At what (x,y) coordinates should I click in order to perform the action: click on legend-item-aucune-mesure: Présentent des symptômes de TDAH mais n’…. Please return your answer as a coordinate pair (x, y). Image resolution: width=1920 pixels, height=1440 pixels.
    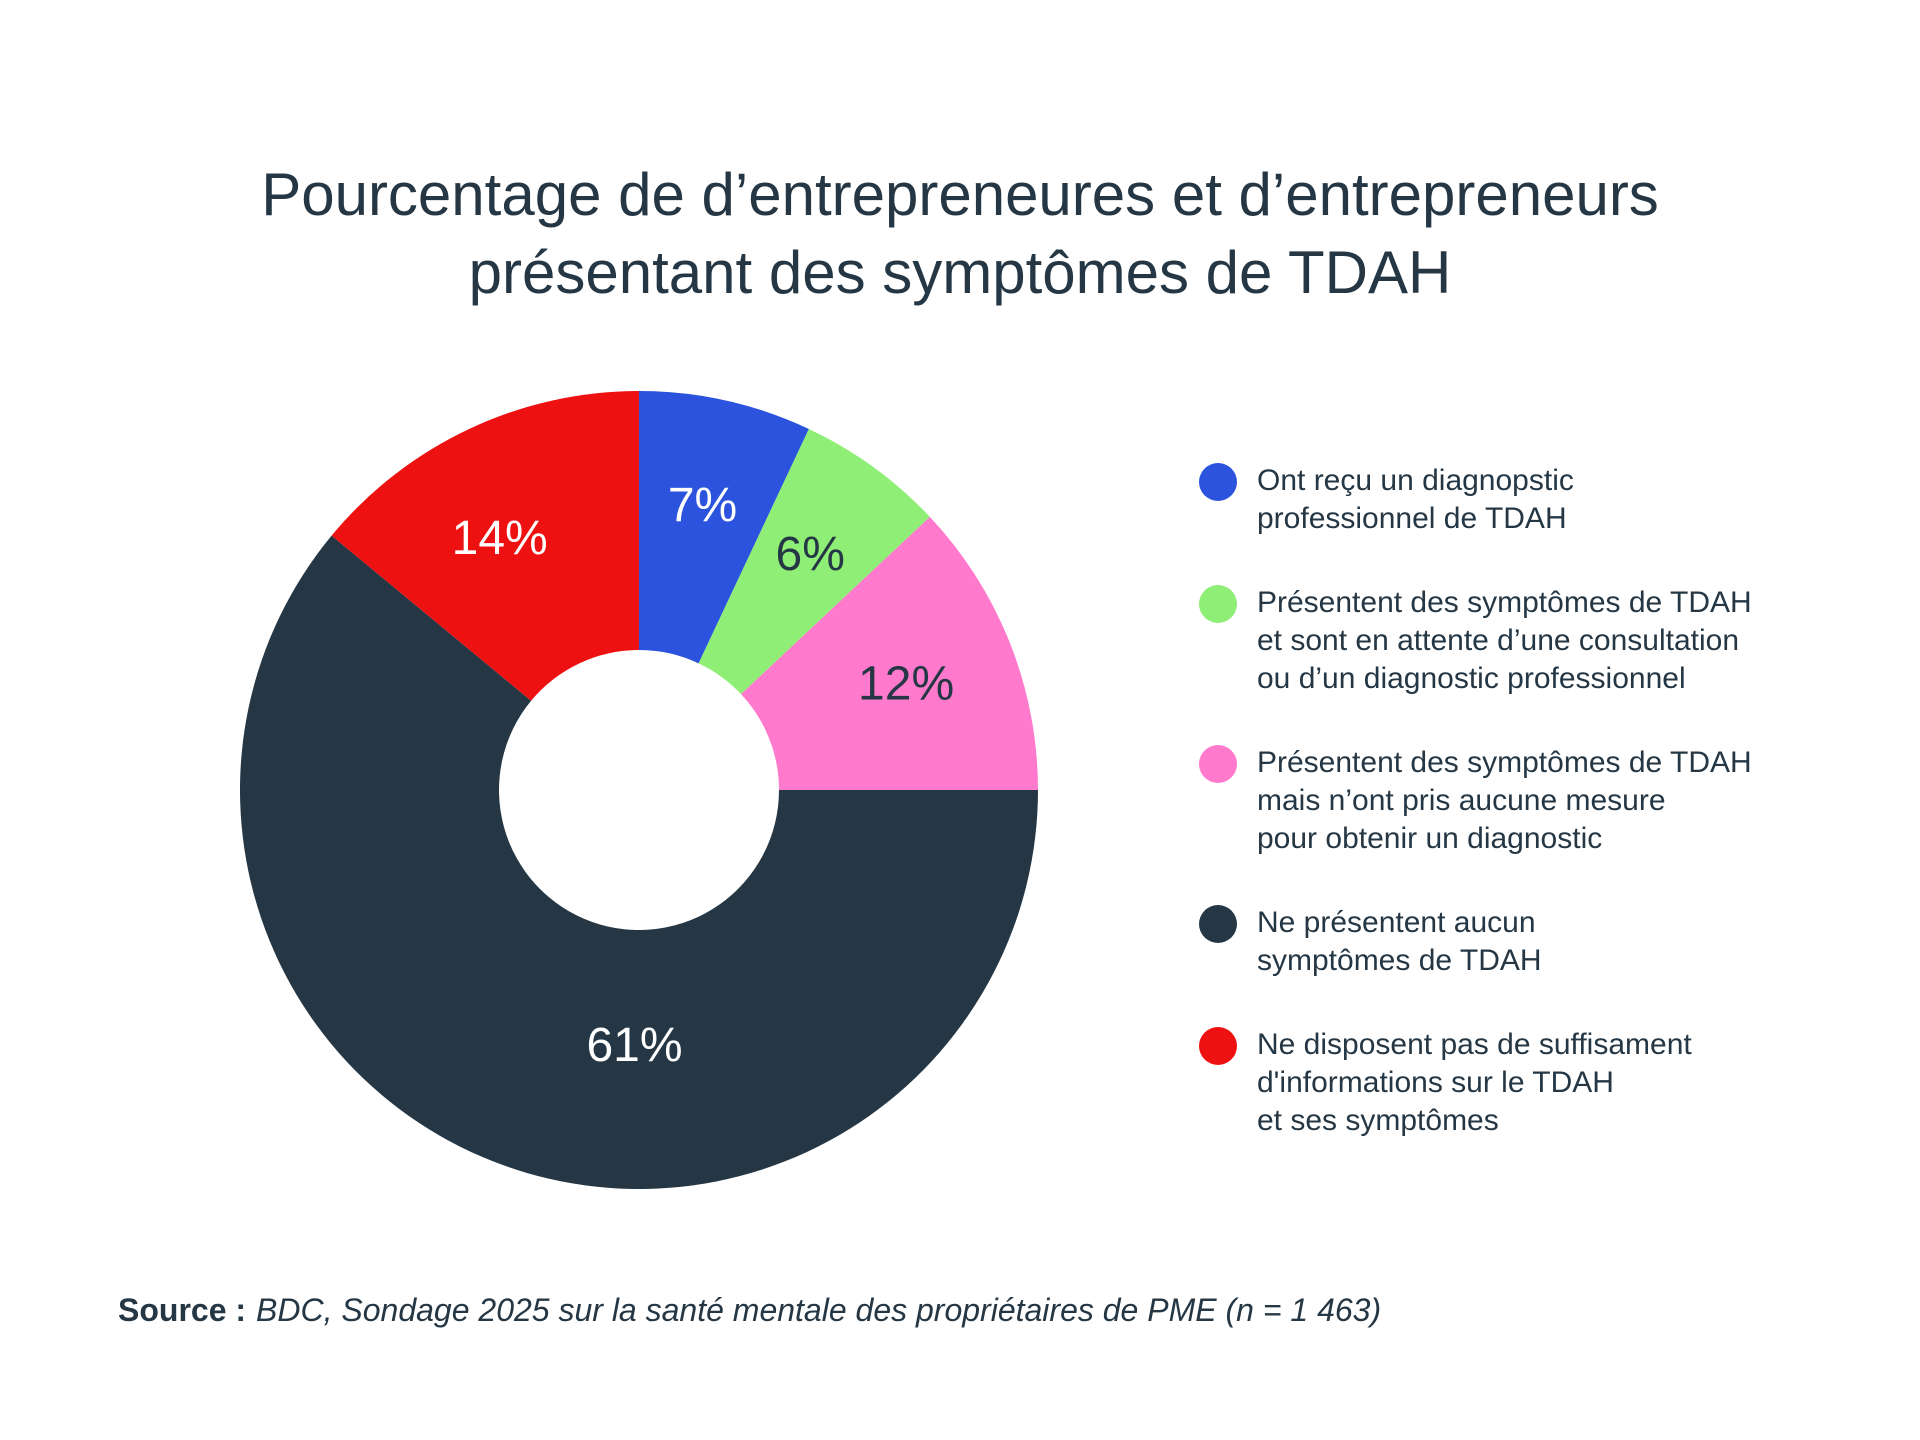
    Looking at the image, I should click on (1475, 801).